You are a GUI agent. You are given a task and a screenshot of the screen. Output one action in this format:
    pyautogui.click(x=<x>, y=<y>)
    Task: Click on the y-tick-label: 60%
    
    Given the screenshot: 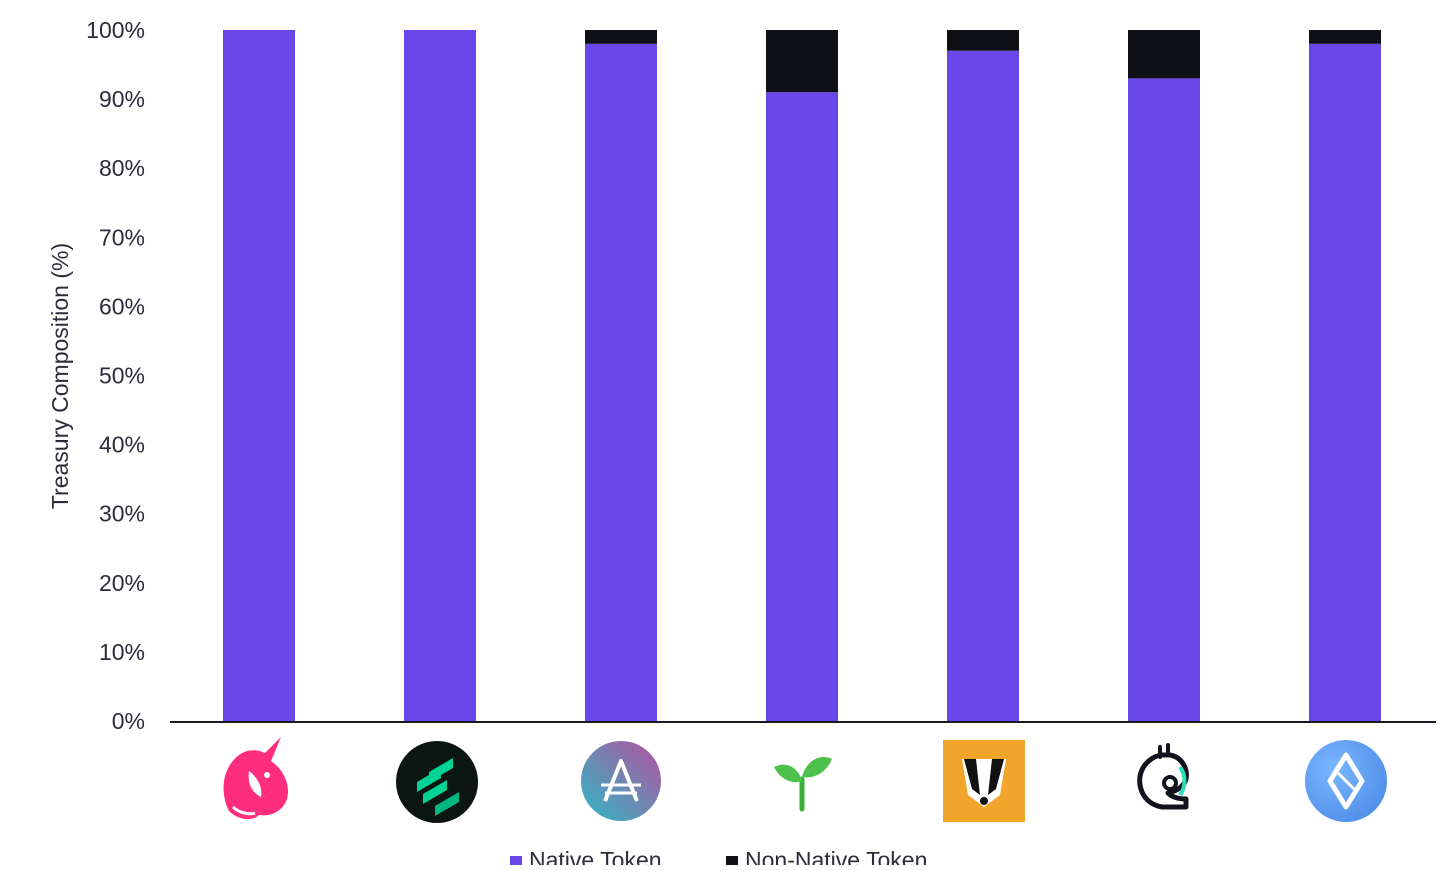 What is the action you would take?
    pyautogui.click(x=122, y=306)
    